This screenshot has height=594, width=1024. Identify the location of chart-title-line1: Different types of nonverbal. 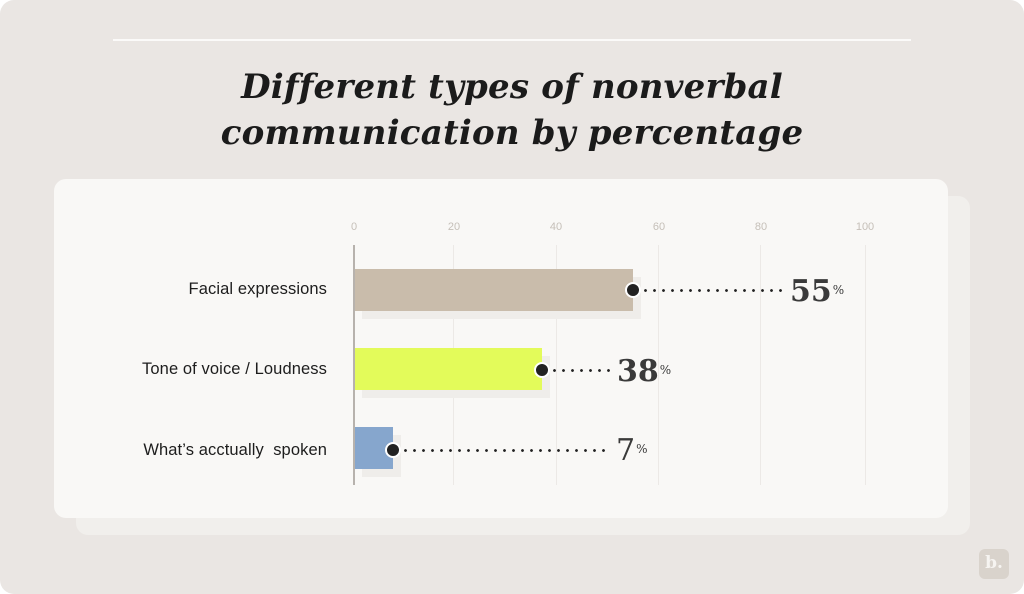
(512, 87).